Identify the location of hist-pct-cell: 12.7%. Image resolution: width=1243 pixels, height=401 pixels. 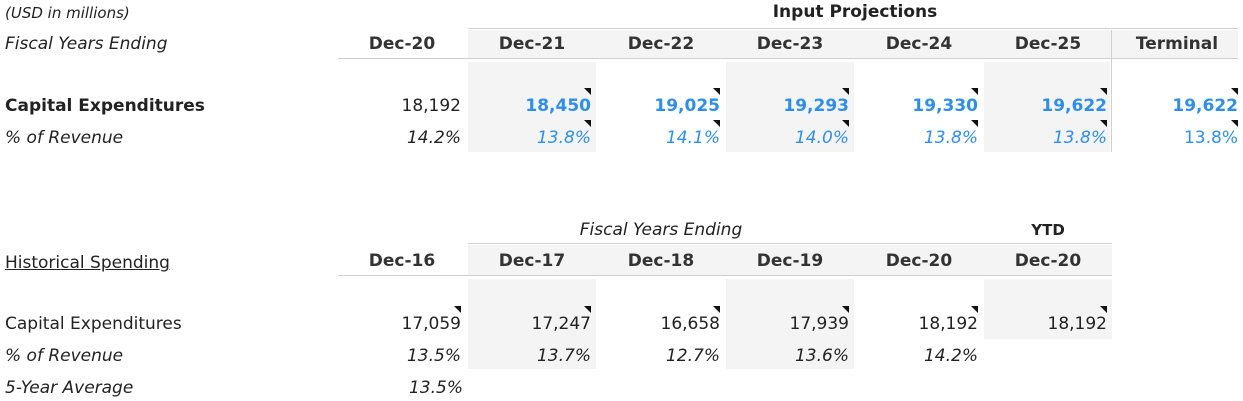
(692, 356).